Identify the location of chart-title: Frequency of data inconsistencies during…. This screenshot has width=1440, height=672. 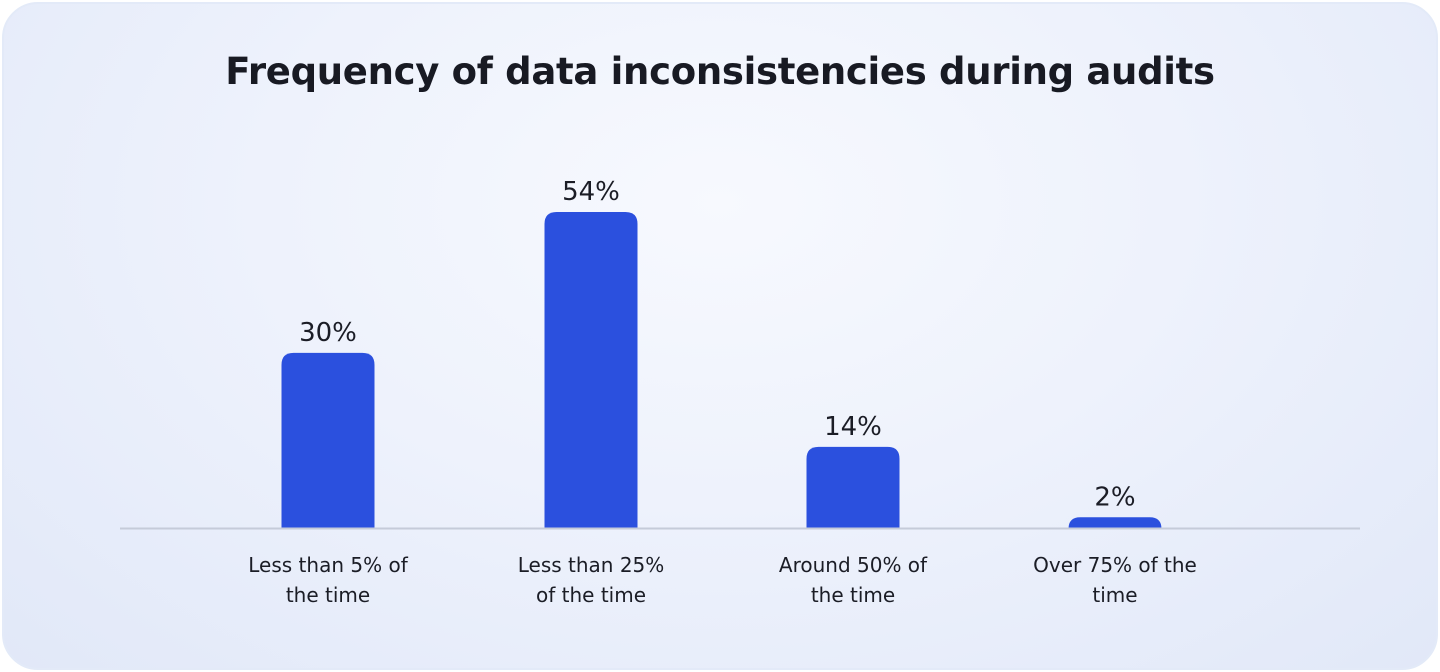
(720, 71).